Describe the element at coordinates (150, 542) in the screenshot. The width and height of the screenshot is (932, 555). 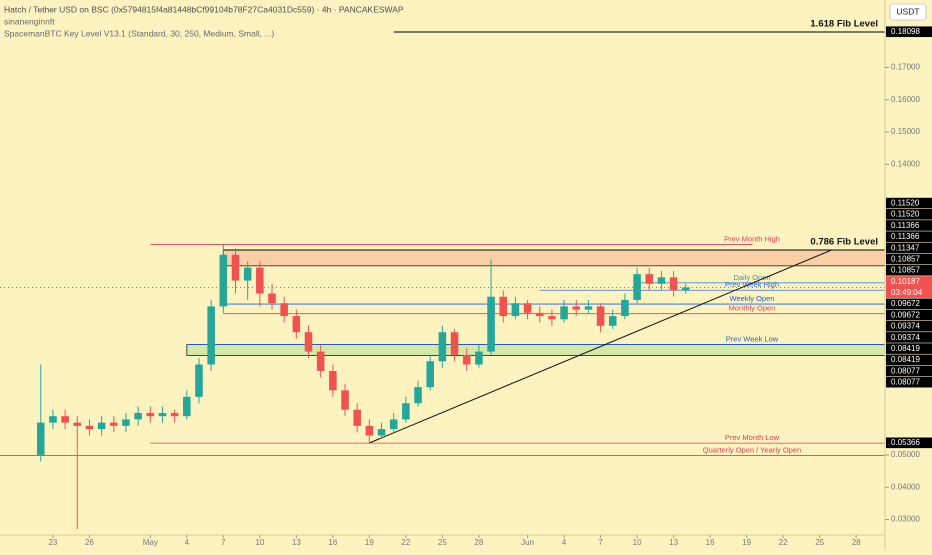
I see `x-tick-label: May` at that location.